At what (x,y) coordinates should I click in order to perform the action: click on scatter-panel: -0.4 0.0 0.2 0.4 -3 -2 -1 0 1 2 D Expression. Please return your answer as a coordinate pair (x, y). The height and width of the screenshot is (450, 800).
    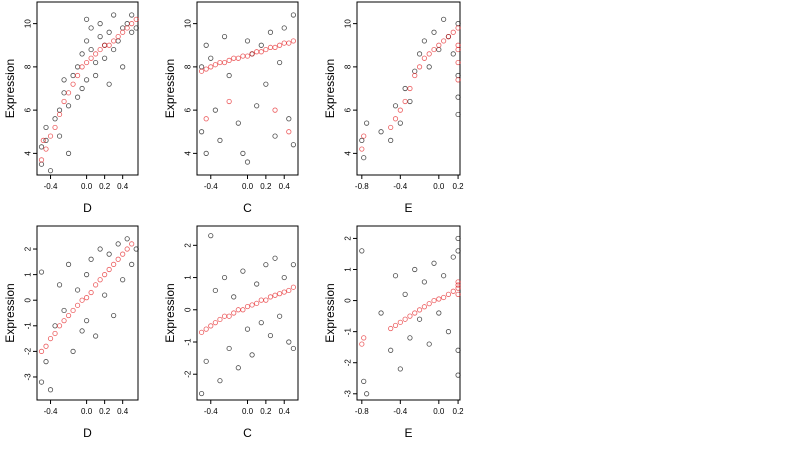
    Looking at the image, I should click on (71, 332).